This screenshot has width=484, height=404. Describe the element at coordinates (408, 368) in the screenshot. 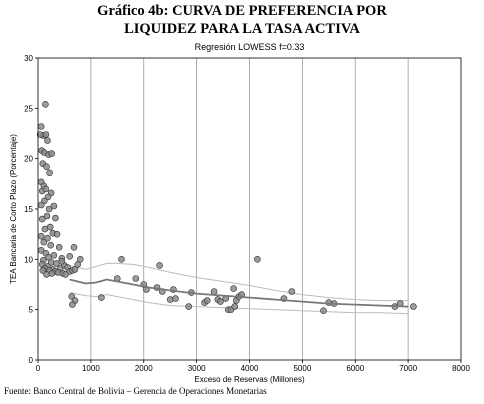

I see `x-tick-label: 7000` at that location.